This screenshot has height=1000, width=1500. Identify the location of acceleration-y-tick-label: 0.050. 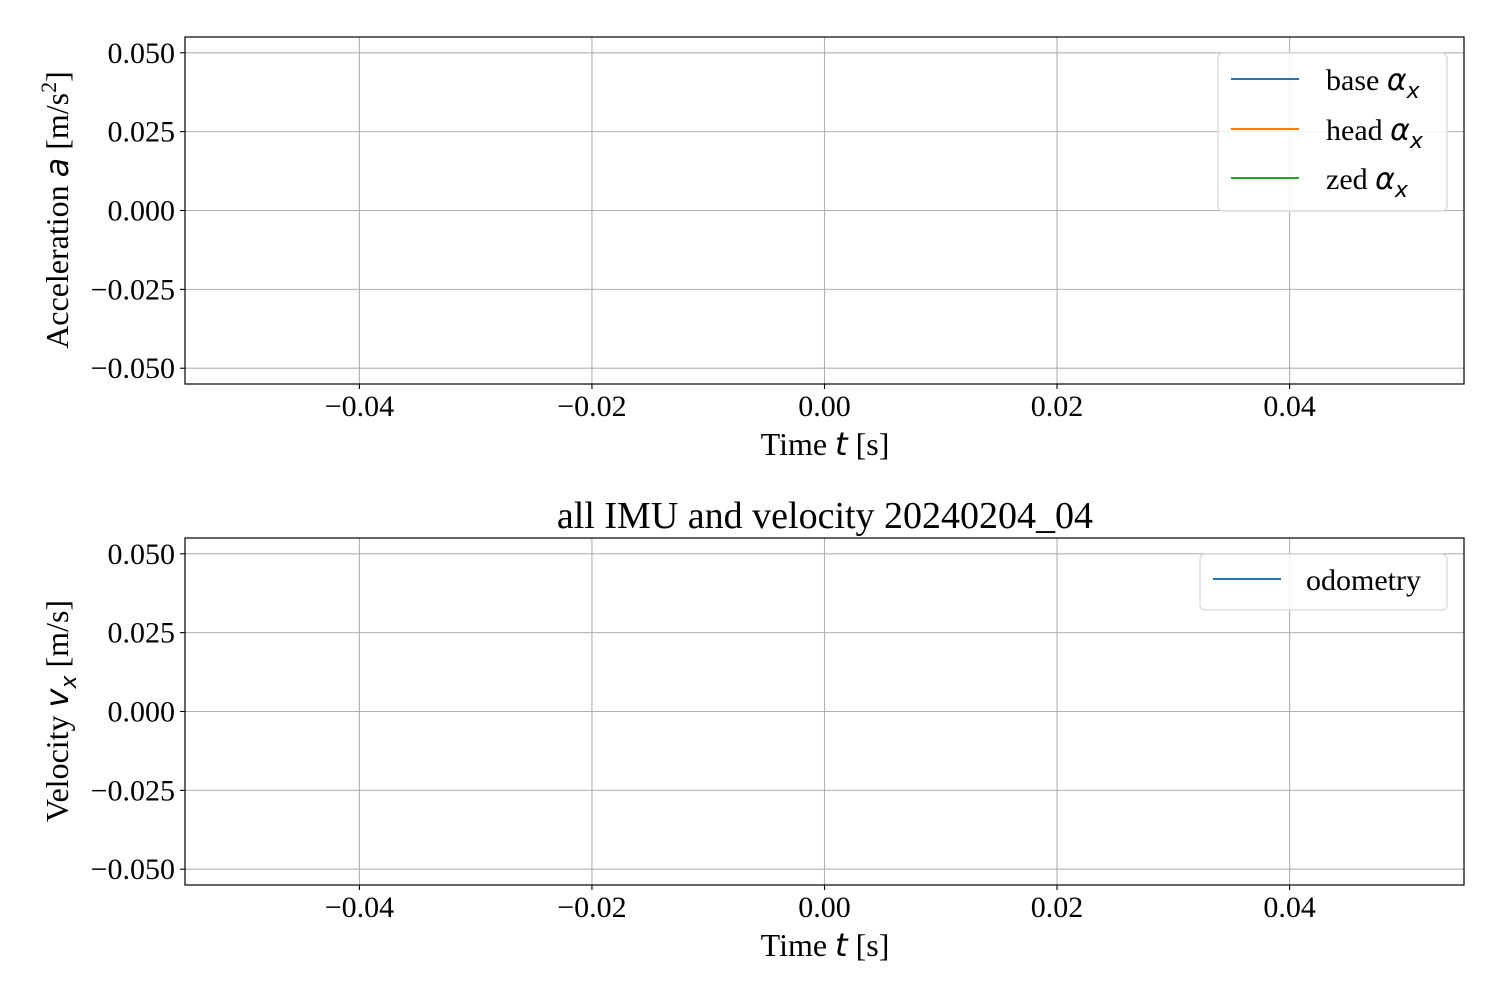
(142, 53).